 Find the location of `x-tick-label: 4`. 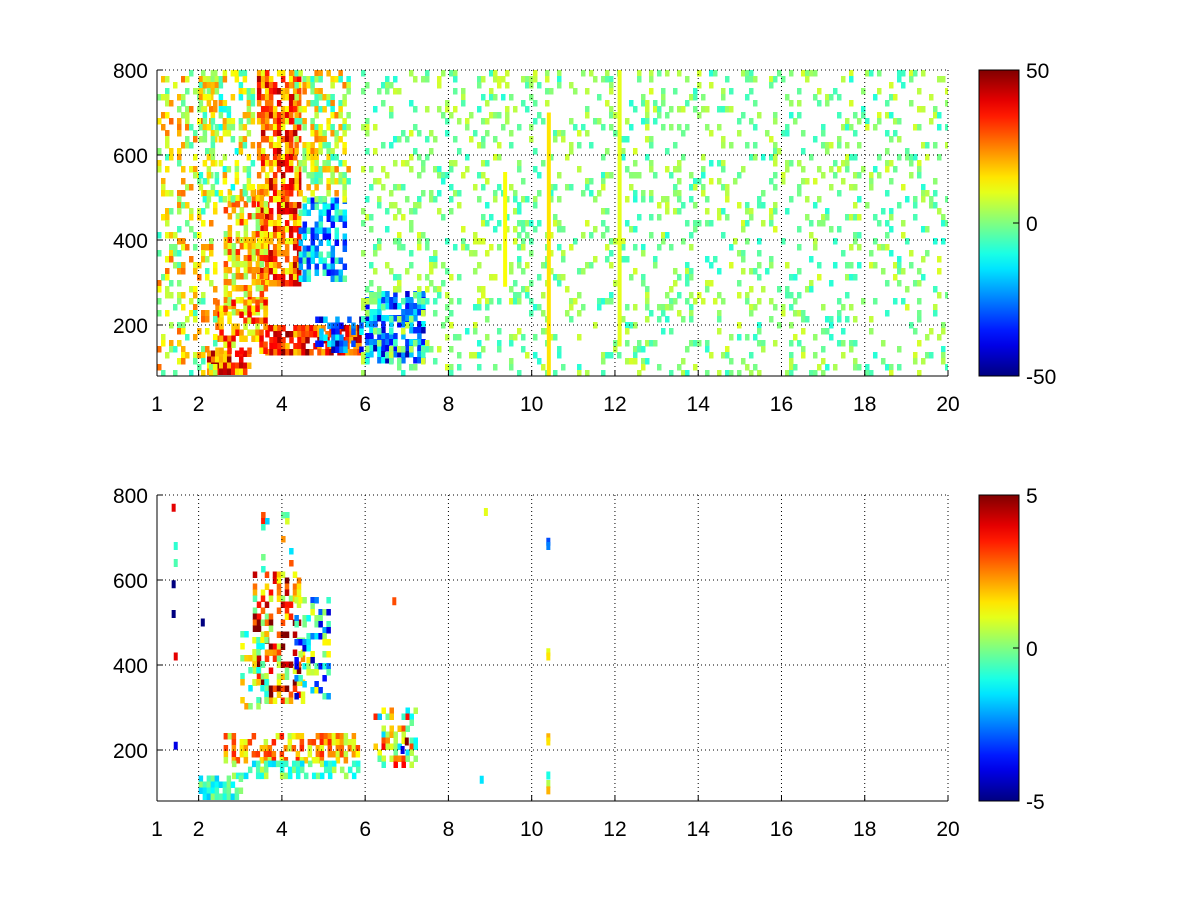

x-tick-label: 4 is located at coordinates (282, 404).